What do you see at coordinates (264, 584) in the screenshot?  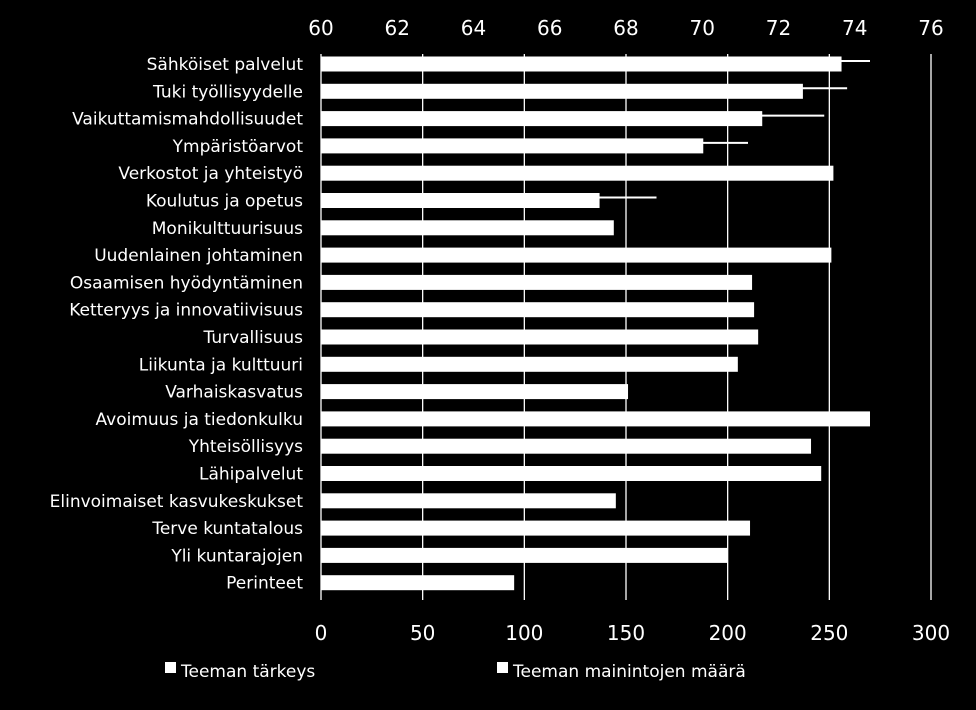 I see `category-label: Perinteet` at bounding box center [264, 584].